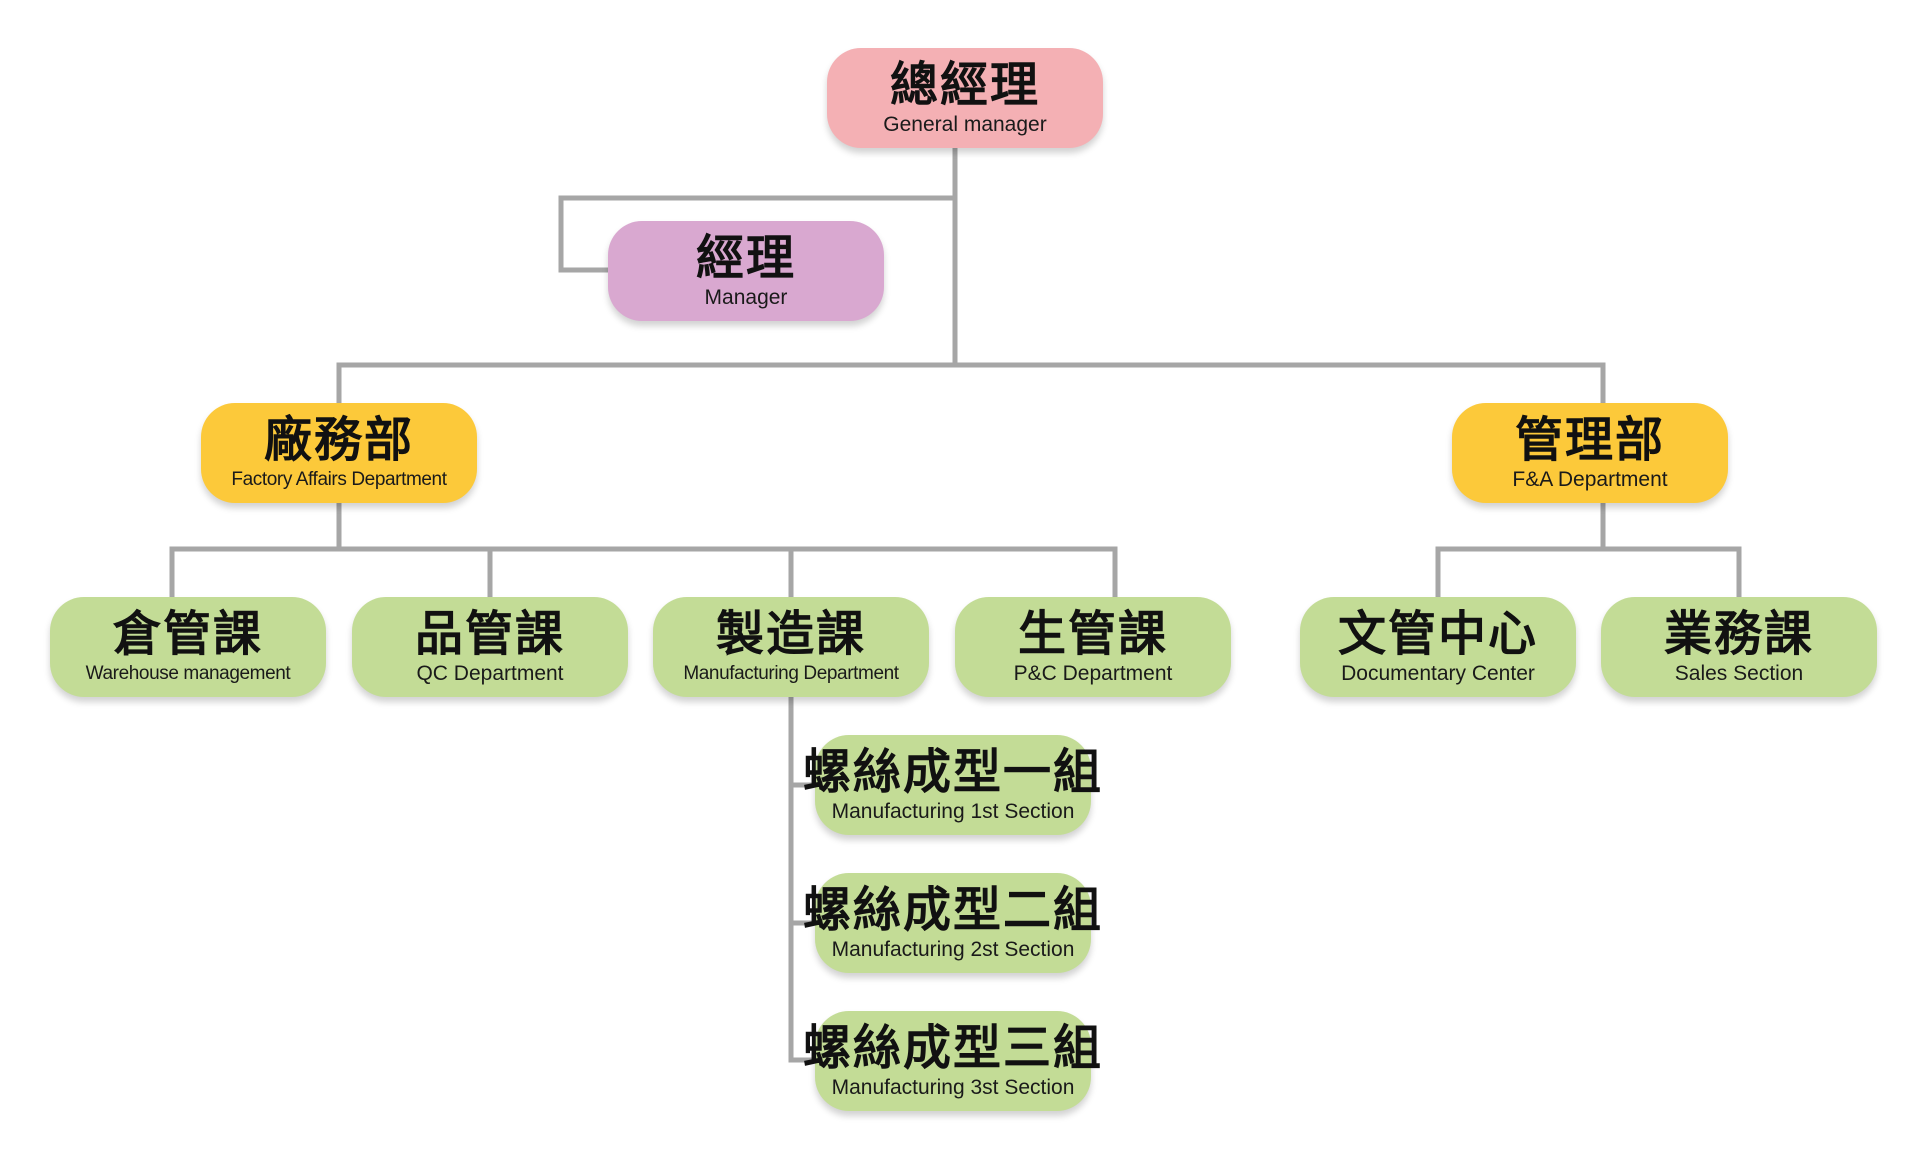 The image size is (1920, 1152). What do you see at coordinates (746, 297) in the screenshot?
I see `manager-title-en: Manager` at bounding box center [746, 297].